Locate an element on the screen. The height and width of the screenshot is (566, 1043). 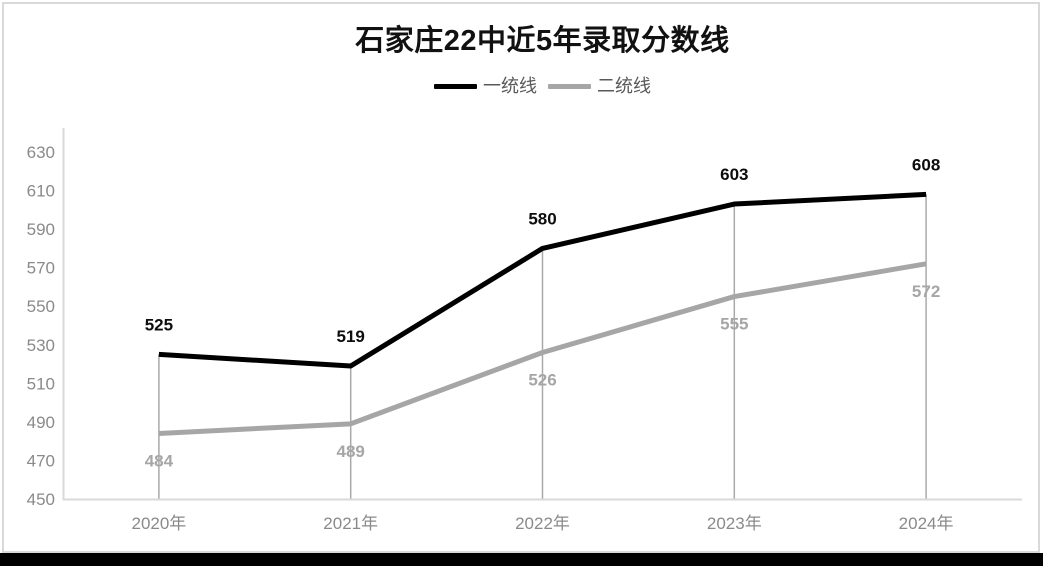
legend-label-series1: 一统线 is located at coordinates (510, 86).